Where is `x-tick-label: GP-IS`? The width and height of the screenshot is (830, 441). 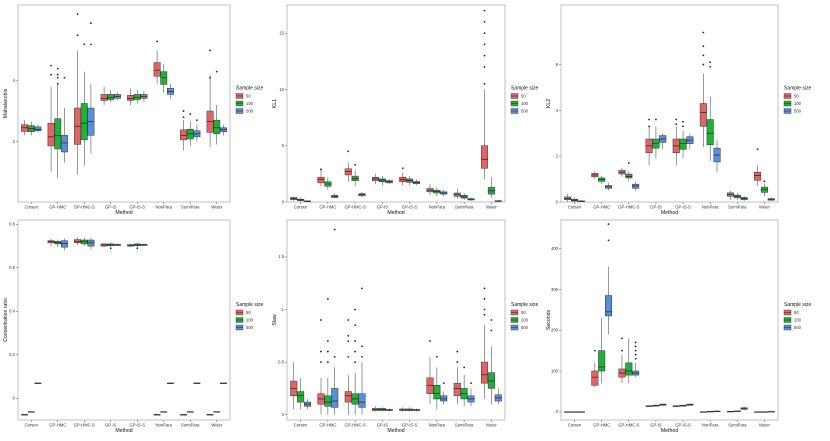
x-tick-label: GP-IS is located at coordinates (383, 207).